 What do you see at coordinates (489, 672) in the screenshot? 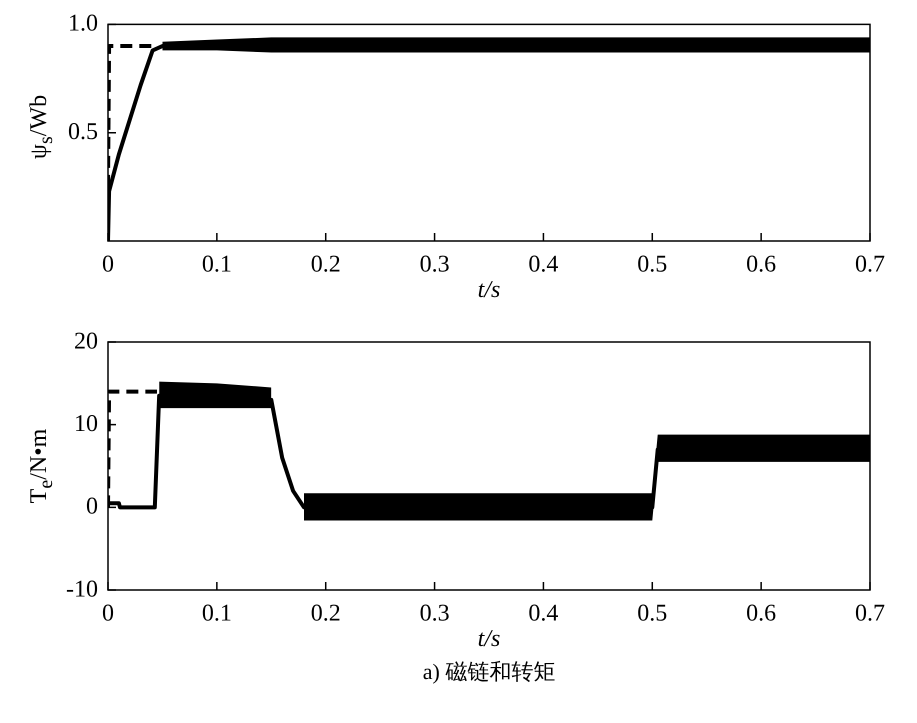
I see `text: a) 磁链和转矩` at bounding box center [489, 672].